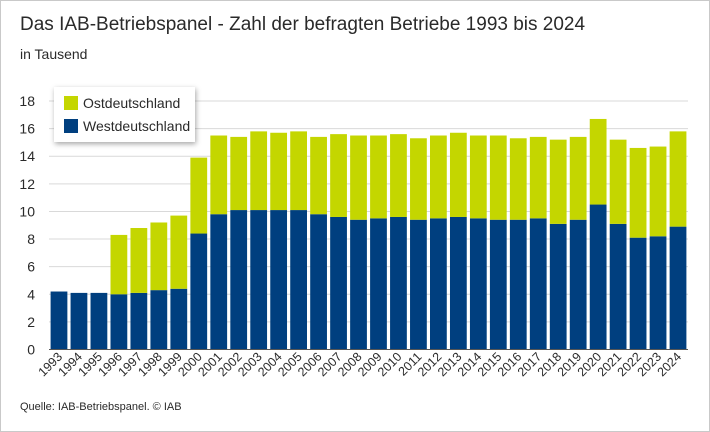  I want to click on y-tick-label: 12, so click(27, 184).